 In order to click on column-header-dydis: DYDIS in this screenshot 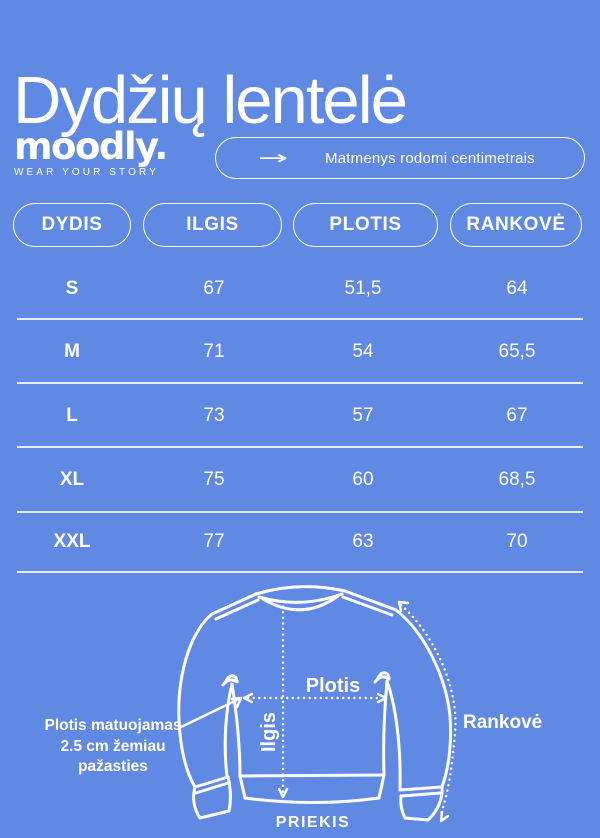, I will do `click(72, 225)`.